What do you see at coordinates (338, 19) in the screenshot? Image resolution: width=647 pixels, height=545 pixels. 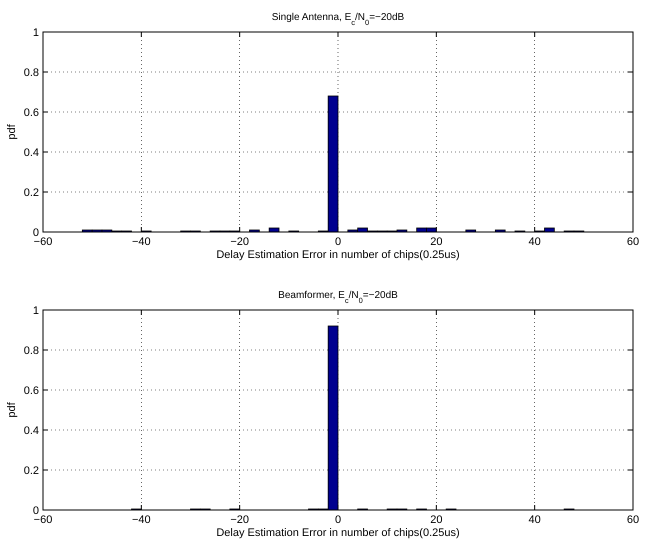 I see `chart-title: Single Antenna, E$_{c}$/N$_{0}$=−20dB` at bounding box center [338, 19].